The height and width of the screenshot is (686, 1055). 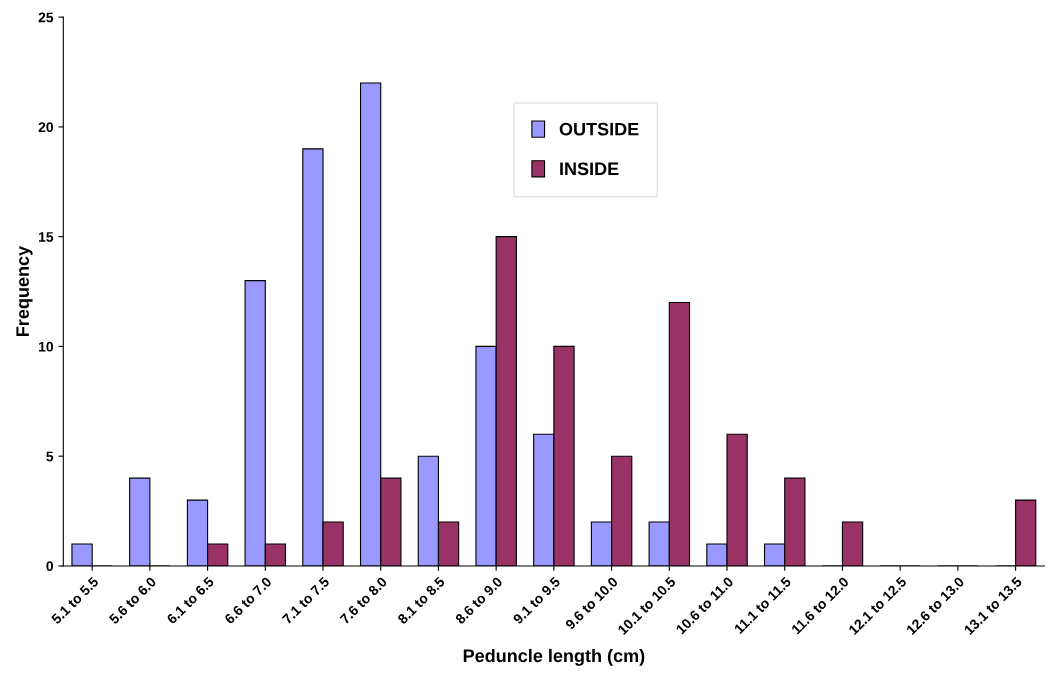 What do you see at coordinates (536, 600) in the screenshot?
I see `x-tick-label: 9.1 to 9.5` at bounding box center [536, 600].